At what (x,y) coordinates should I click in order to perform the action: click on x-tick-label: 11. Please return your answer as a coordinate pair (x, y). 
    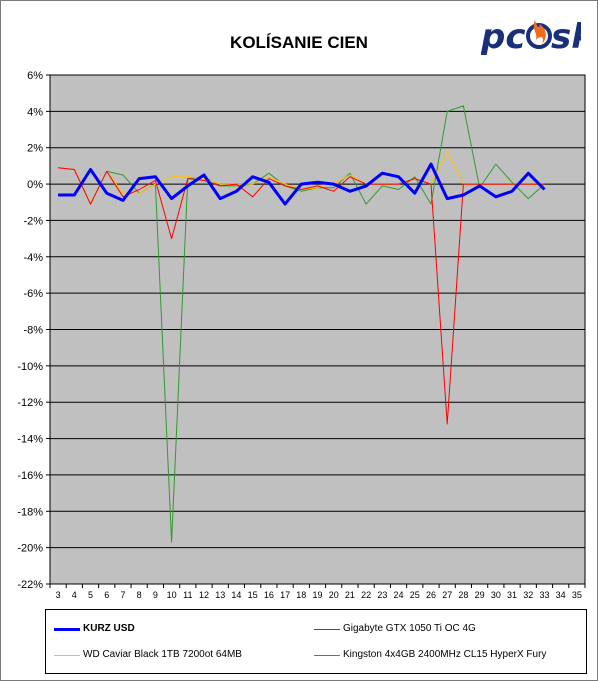
    Looking at the image, I should click on (187, 595).